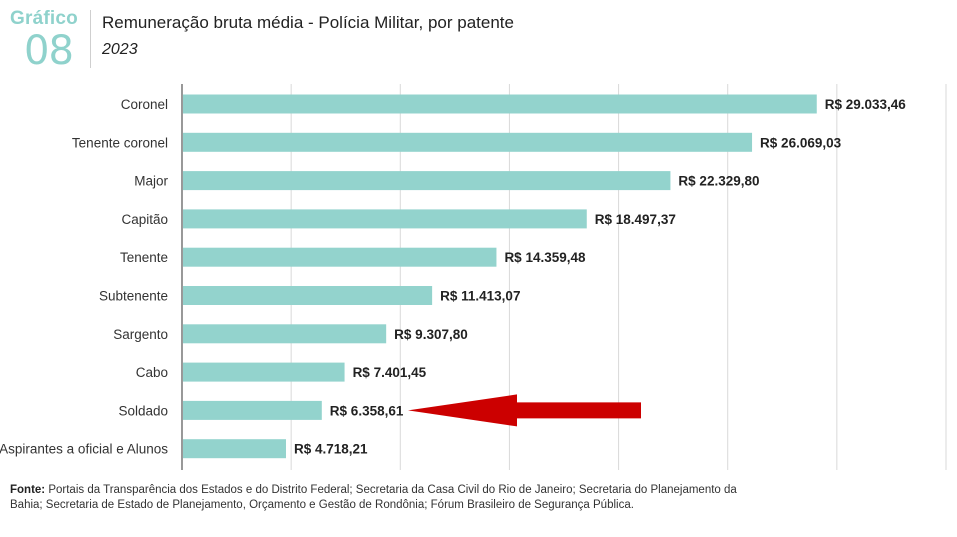 This screenshot has height=537, width=957. What do you see at coordinates (28, 490) in the screenshot?
I see `source-label: Fonte:` at bounding box center [28, 490].